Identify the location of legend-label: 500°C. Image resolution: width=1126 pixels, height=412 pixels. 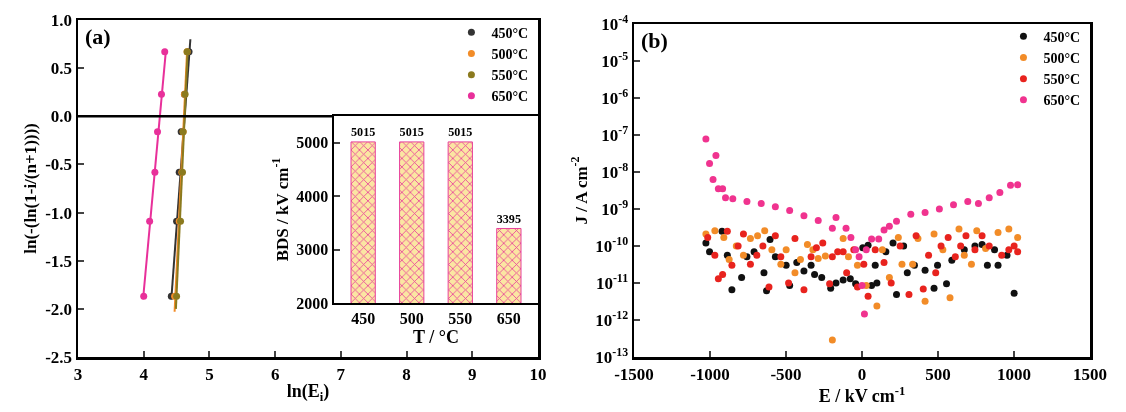
(1062, 58).